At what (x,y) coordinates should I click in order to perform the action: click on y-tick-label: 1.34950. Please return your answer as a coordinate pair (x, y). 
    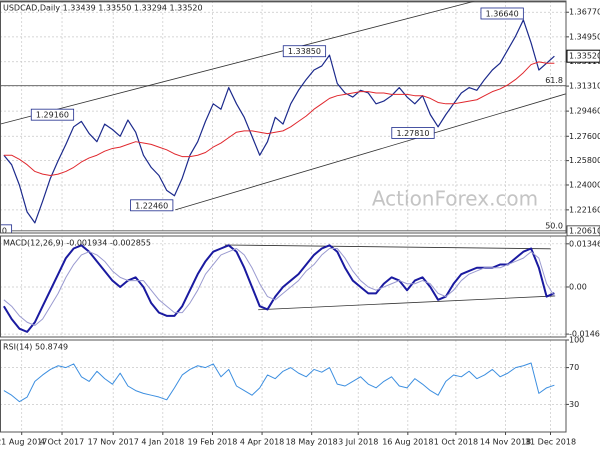
    Looking at the image, I should click on (584, 36).